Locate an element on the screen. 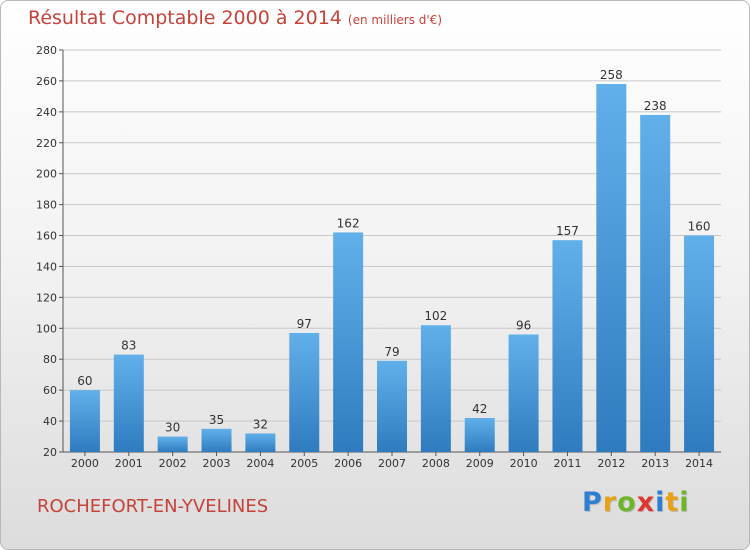 The height and width of the screenshot is (550, 750). logo-letter: x is located at coordinates (646, 502).